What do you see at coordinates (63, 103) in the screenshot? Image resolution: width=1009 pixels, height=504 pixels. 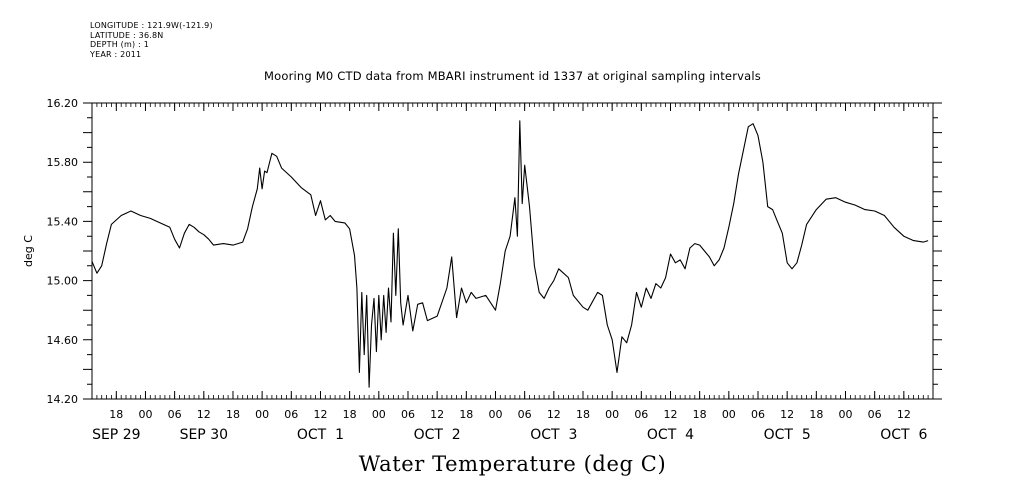 I see `y-tick-label: 16.20` at bounding box center [63, 103].